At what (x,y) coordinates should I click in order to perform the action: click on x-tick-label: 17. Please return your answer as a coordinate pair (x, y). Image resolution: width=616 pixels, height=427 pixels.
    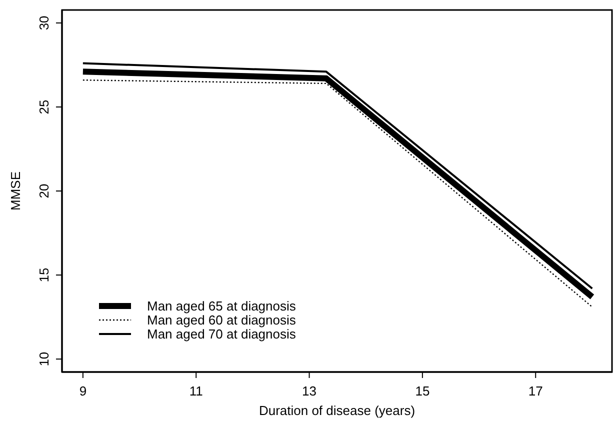
    Looking at the image, I should click on (535, 390).